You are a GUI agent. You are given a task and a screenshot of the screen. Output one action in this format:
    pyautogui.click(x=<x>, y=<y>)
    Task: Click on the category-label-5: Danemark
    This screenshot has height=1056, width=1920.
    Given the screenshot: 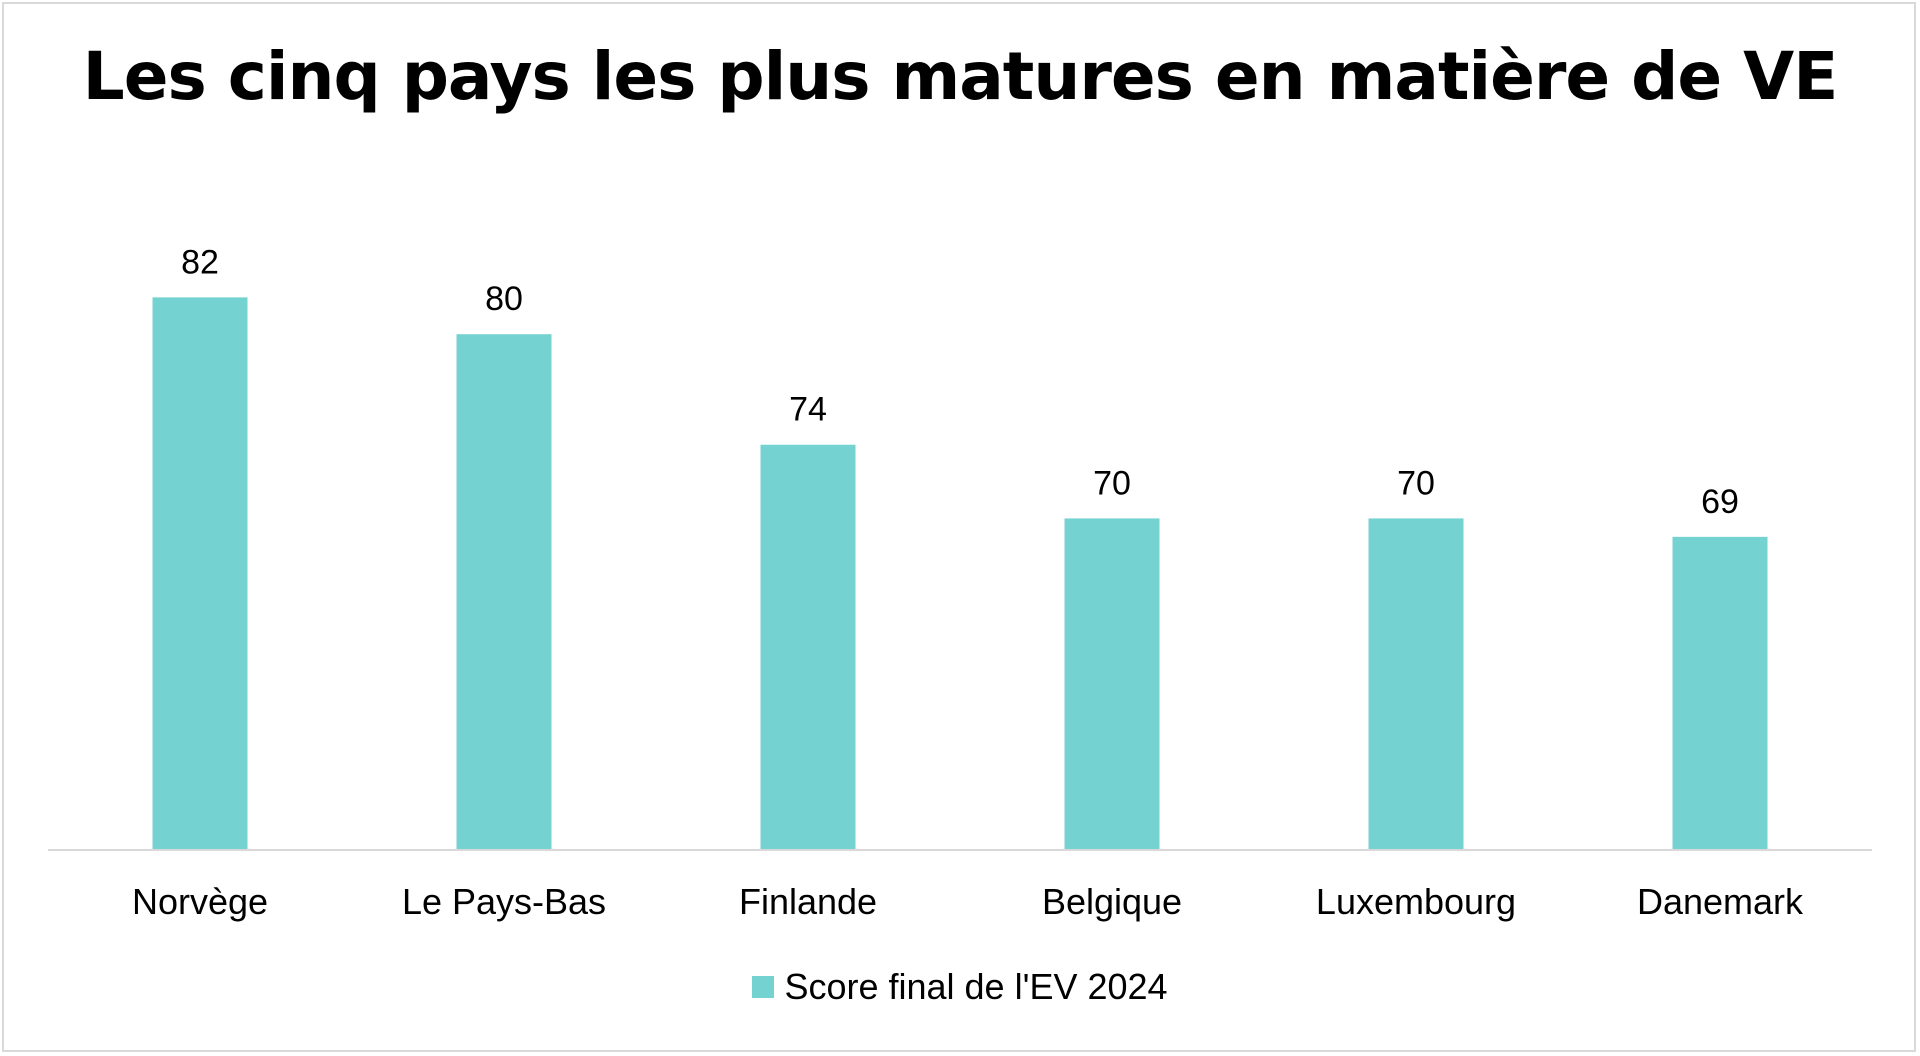 What is the action you would take?
    pyautogui.click(x=1720, y=901)
    